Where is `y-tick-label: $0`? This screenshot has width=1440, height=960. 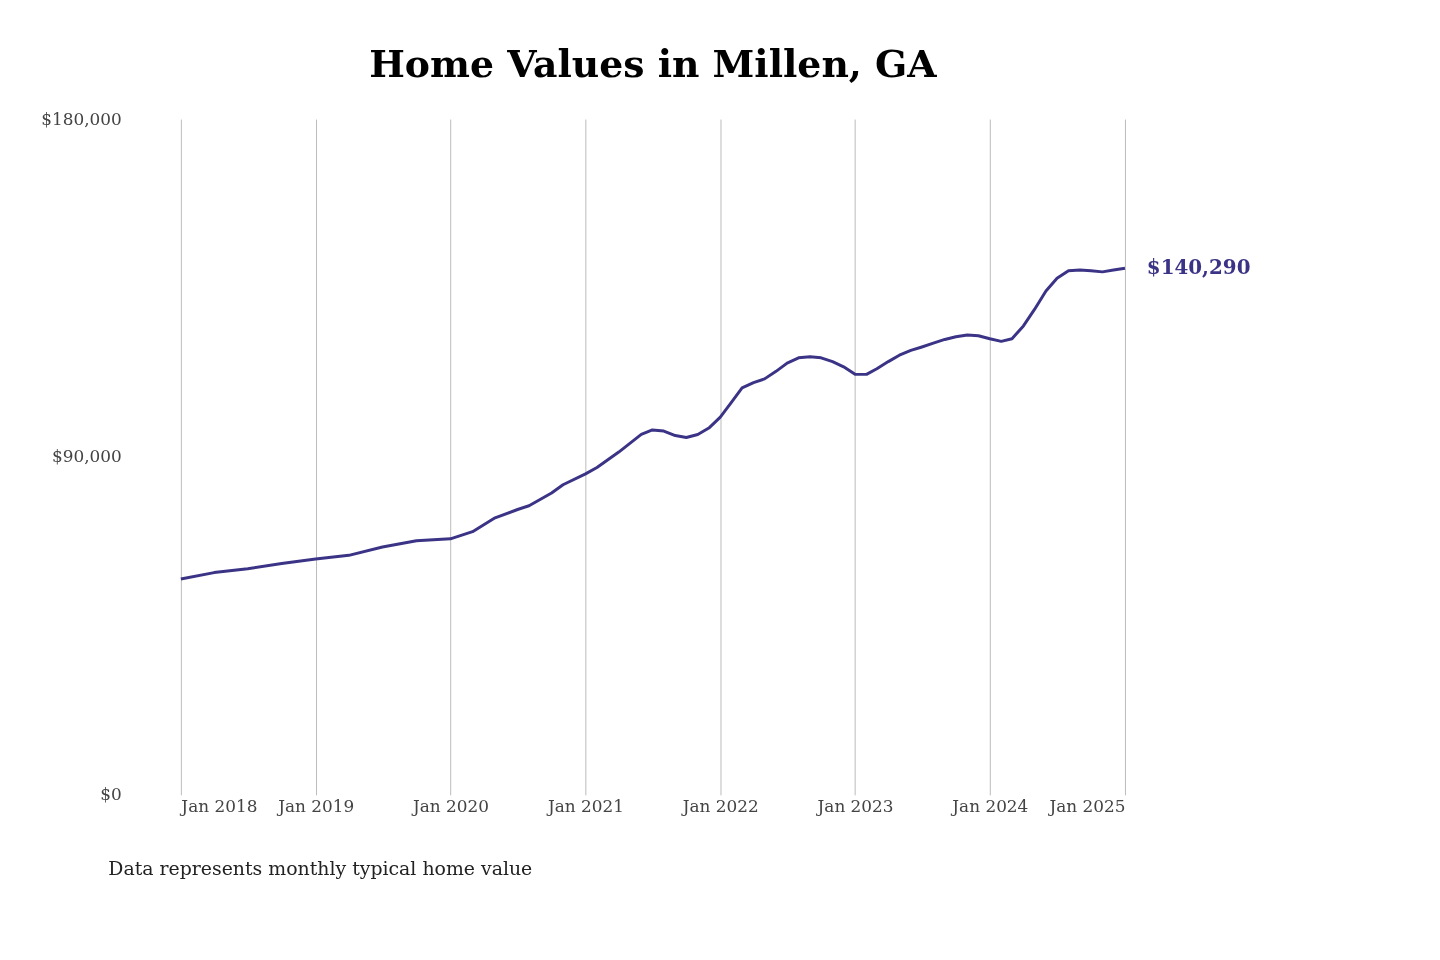
y-tick-label: $0 is located at coordinates (111, 794).